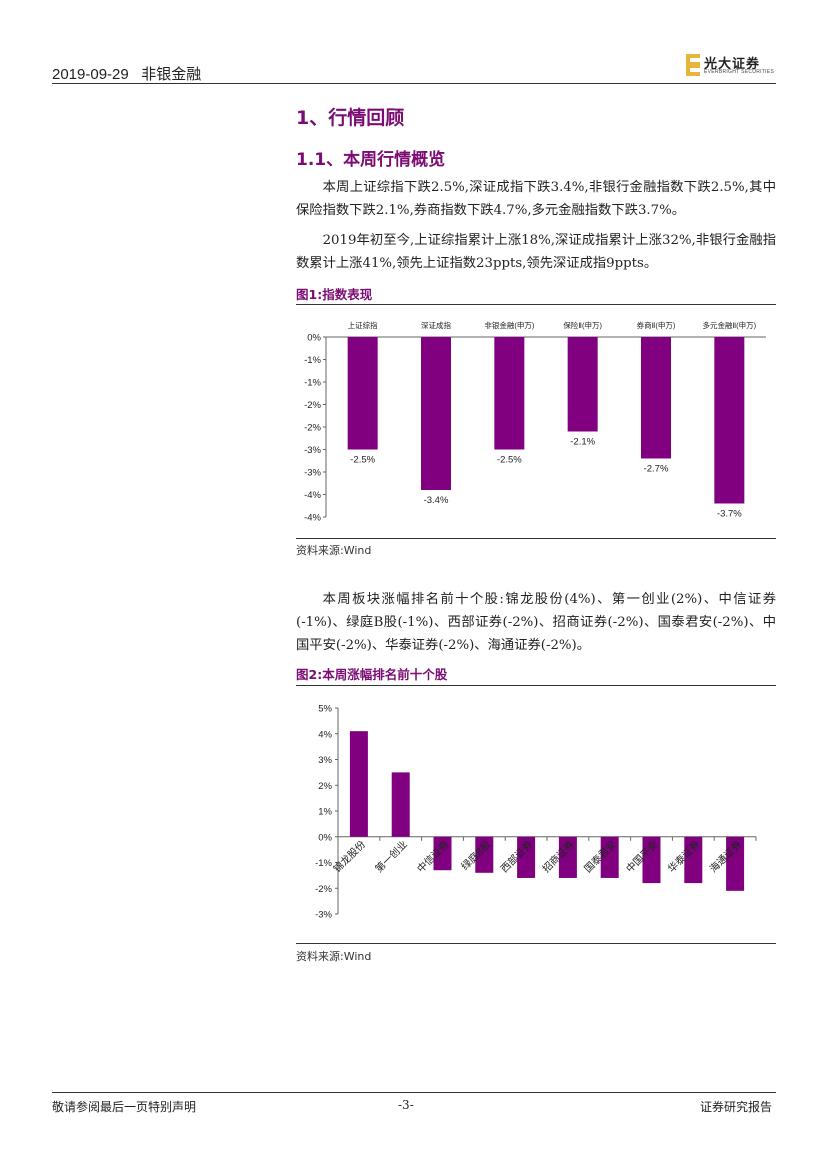  Describe the element at coordinates (124, 1107) in the screenshot. I see `footer-disclaimer: 敬请参阅最后一页特别声明` at that location.